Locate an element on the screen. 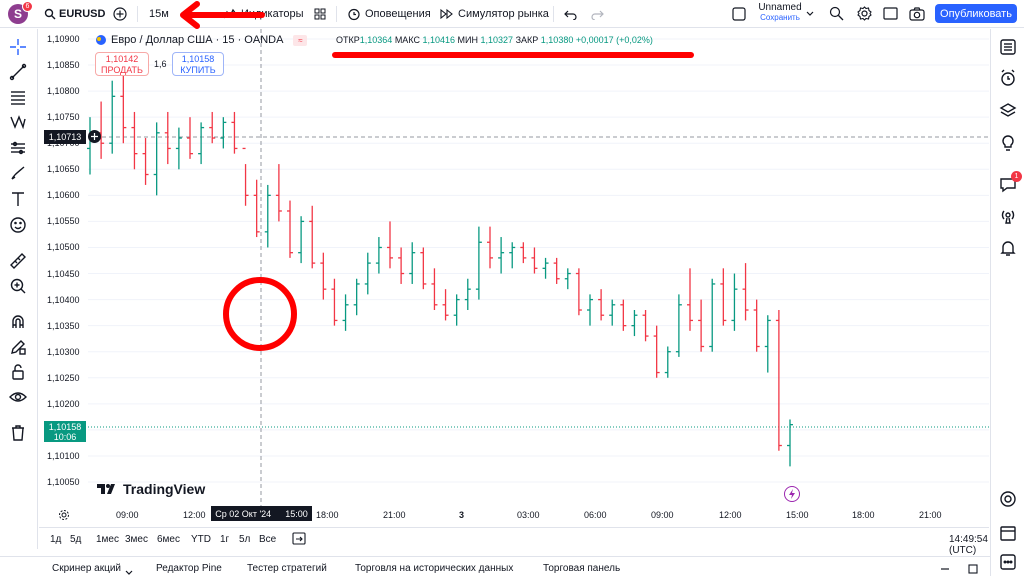 The image size is (1024, 576). chart-legend-title: Евро / Доллар США · 15 · OANDA ≈ is located at coordinates (201, 40).